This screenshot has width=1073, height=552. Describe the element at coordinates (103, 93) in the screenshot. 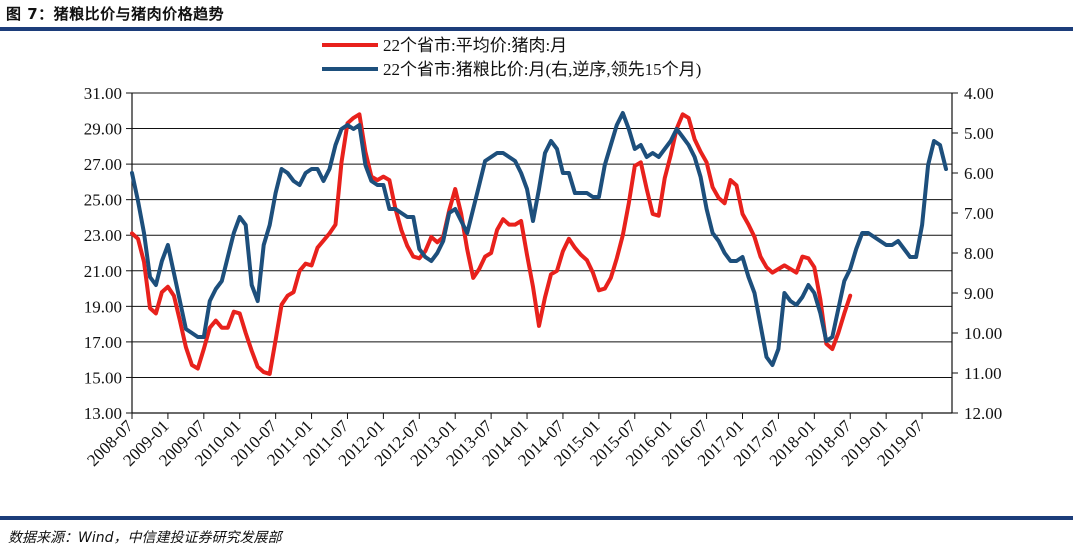

I see `y-left-tick-label: 31.00` at that location.